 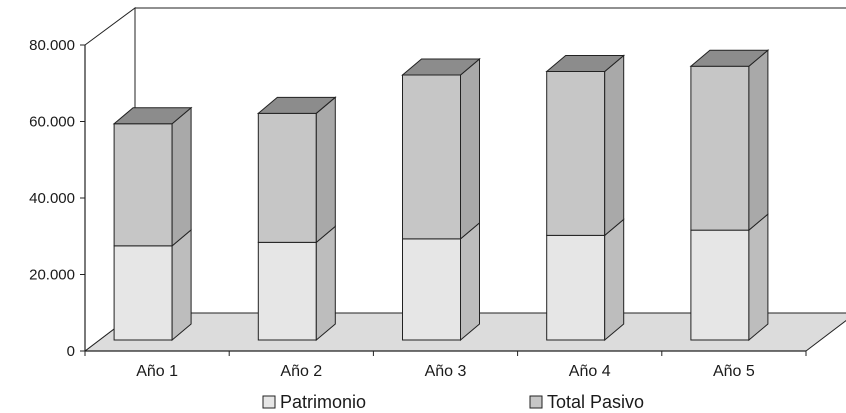 I want to click on x-tick-label: Año 3, so click(x=446, y=371).